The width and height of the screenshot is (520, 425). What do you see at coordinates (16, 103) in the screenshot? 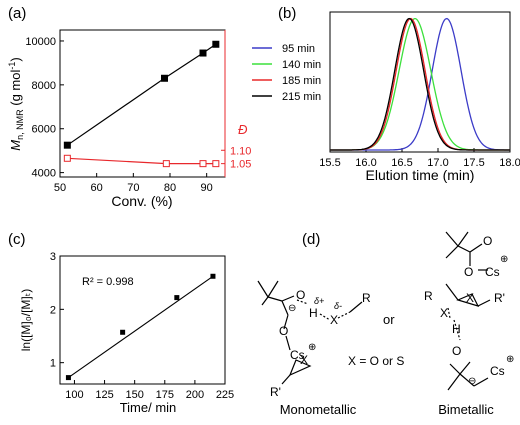
I see `panel-a-ylabel: Mn, NMR (g mol-1)` at bounding box center [16, 103].